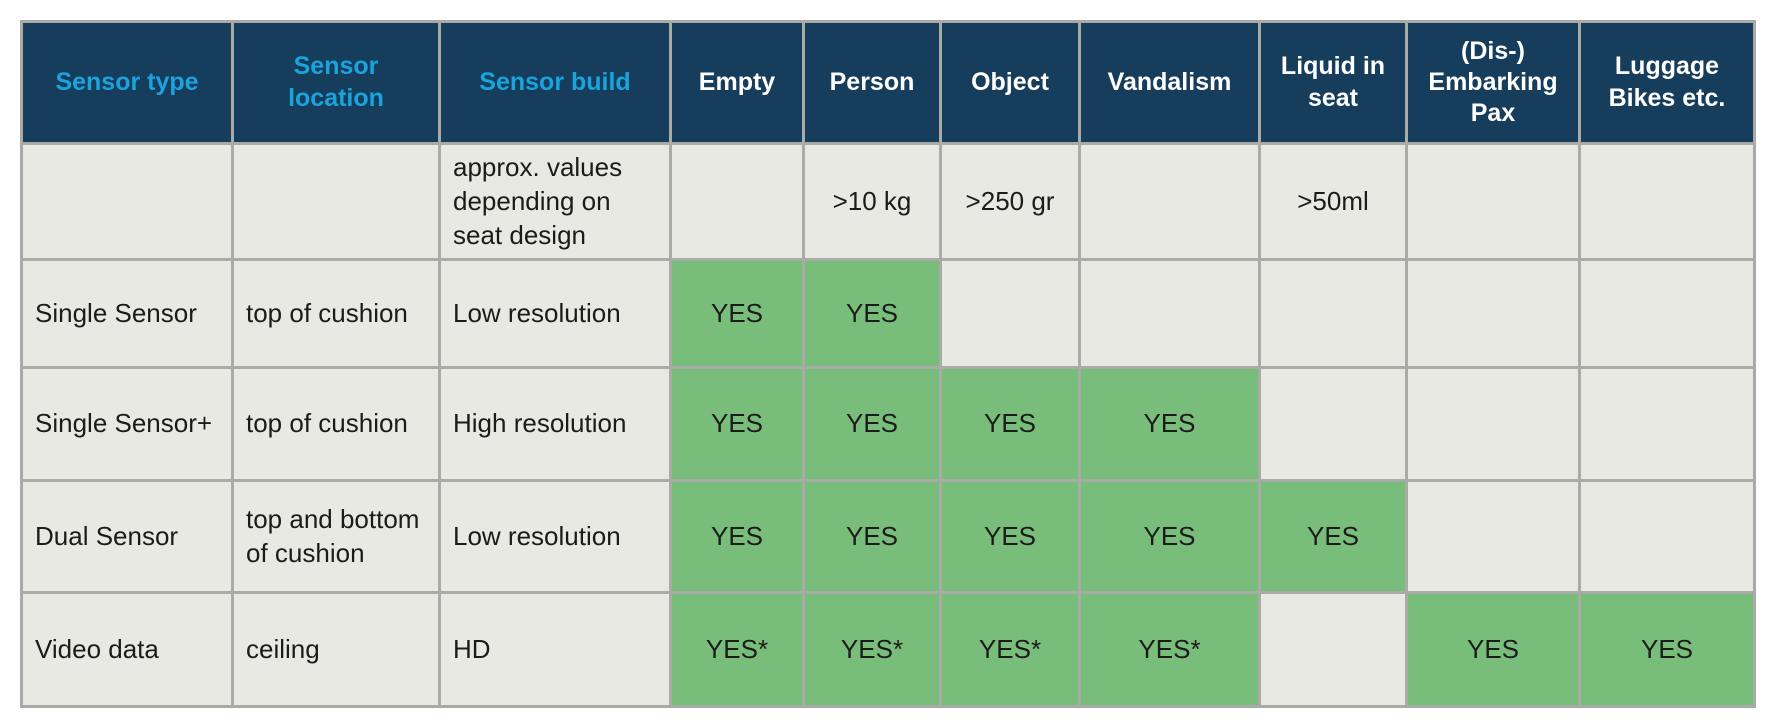 This screenshot has width=1777, height=726. I want to click on table-cell: >250 gr, so click(1010, 201).